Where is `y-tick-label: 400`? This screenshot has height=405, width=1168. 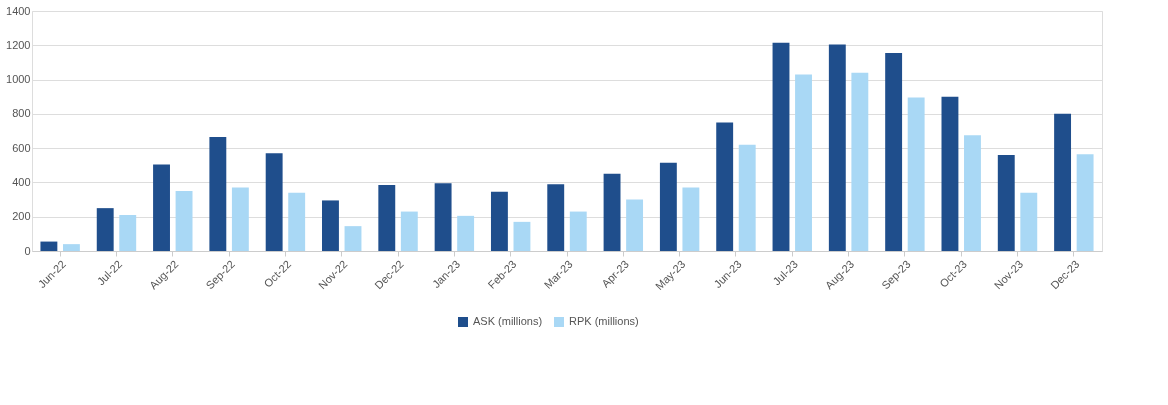
y-tick-label: 400 is located at coordinates (21, 181).